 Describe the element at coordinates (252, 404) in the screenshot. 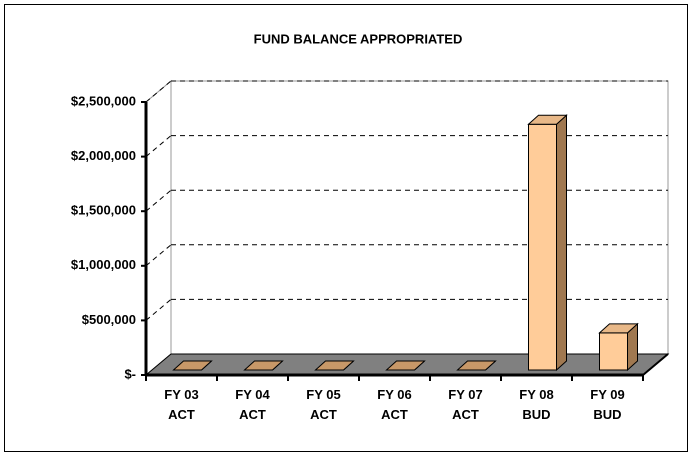

I see `x-tick-label: FY 04 ACT` at that location.